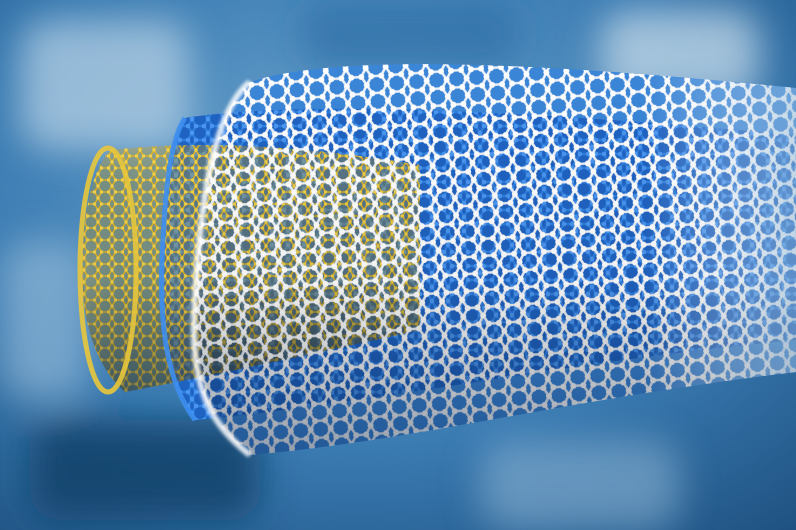 The width and height of the screenshot is (796, 530). Describe the element at coordinates (178, 269) in the screenshot. I see `middle-wall-rim` at that location.